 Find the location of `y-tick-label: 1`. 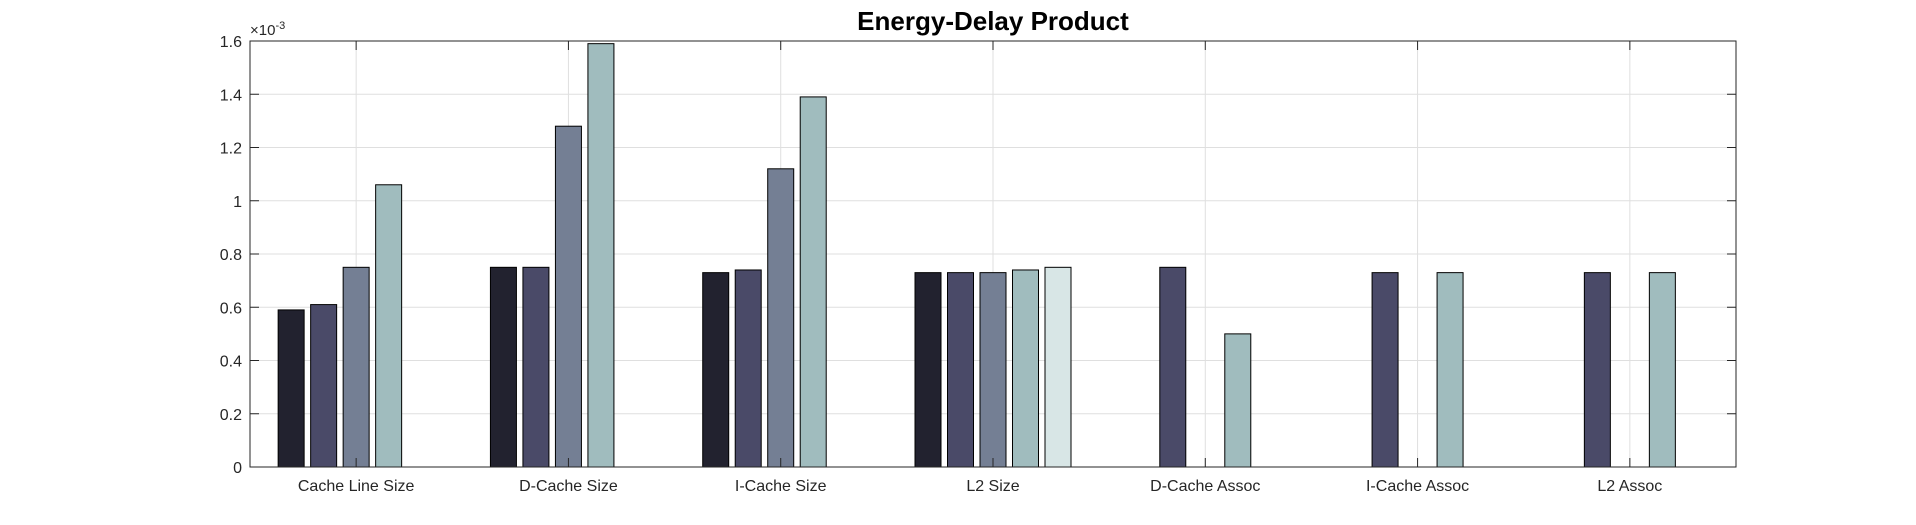

y-tick-label: 1 is located at coordinates (237, 202).